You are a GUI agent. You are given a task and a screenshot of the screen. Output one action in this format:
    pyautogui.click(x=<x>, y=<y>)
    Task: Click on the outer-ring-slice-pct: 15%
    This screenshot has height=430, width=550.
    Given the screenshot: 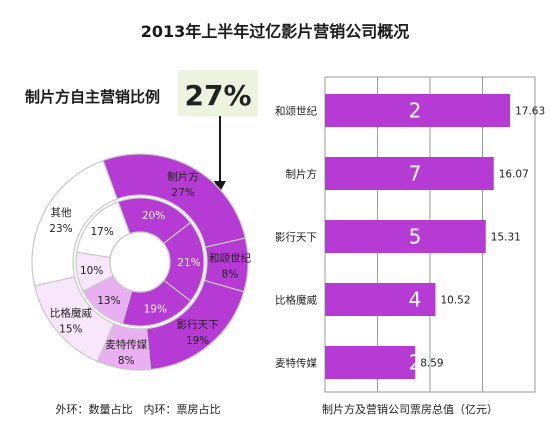 What is the action you would take?
    pyautogui.click(x=70, y=330)
    